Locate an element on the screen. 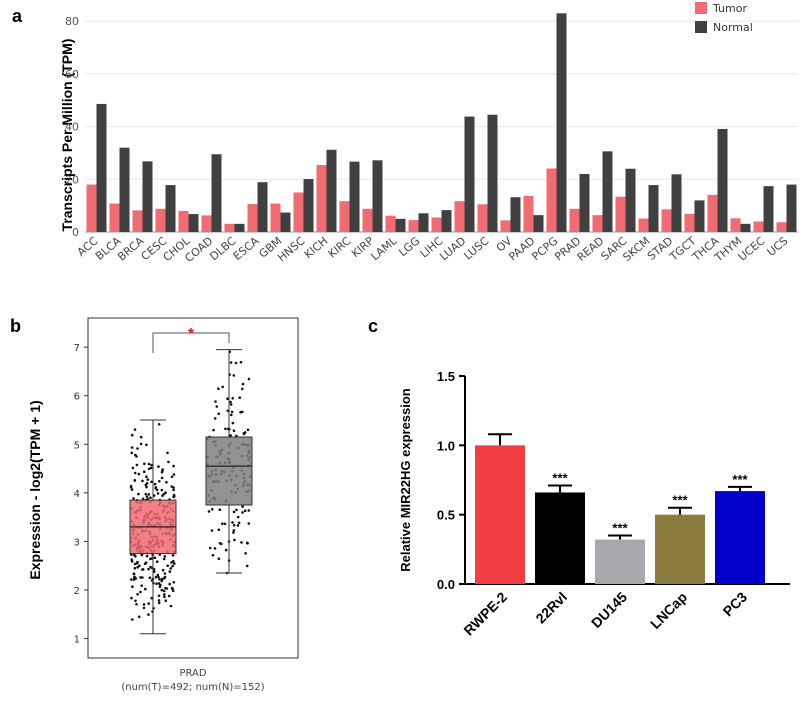 The height and width of the screenshot is (707, 800). panel-b-y-axis-label: Expression - log2(TPM + 1) is located at coordinates (35, 489).